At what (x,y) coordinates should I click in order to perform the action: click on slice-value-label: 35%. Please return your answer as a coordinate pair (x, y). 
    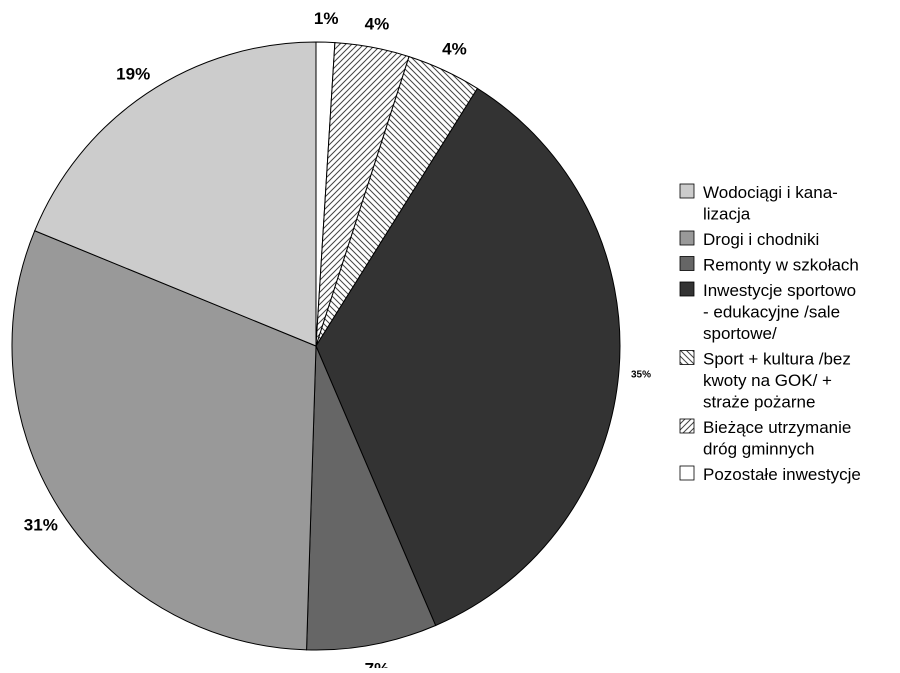
    Looking at the image, I should click on (641, 374).